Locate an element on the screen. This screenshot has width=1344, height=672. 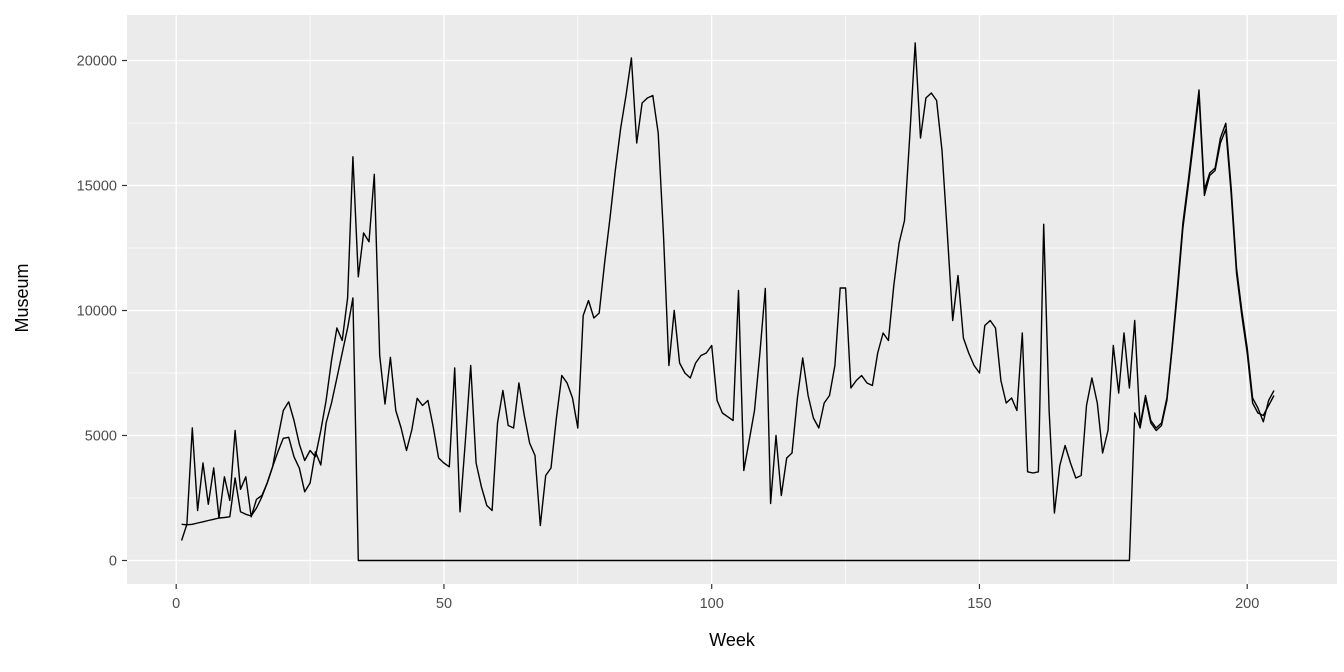
y-axis-title: Museum is located at coordinates (22, 297).